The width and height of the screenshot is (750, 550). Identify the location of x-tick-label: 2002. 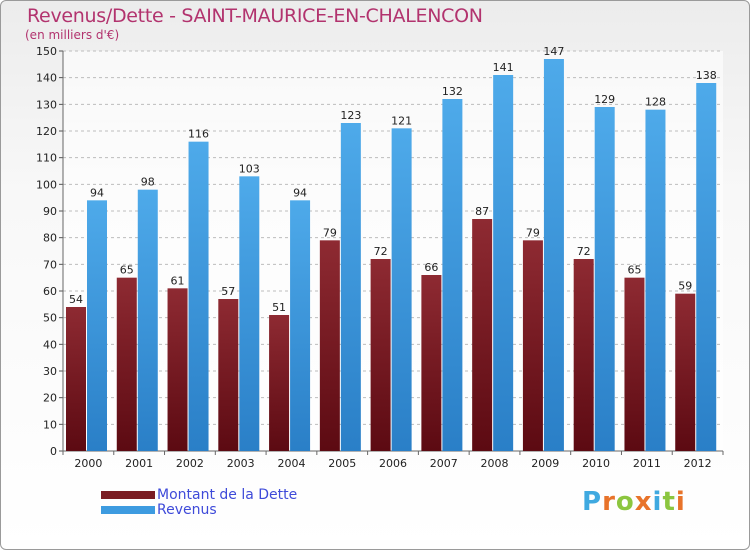
(190, 463).